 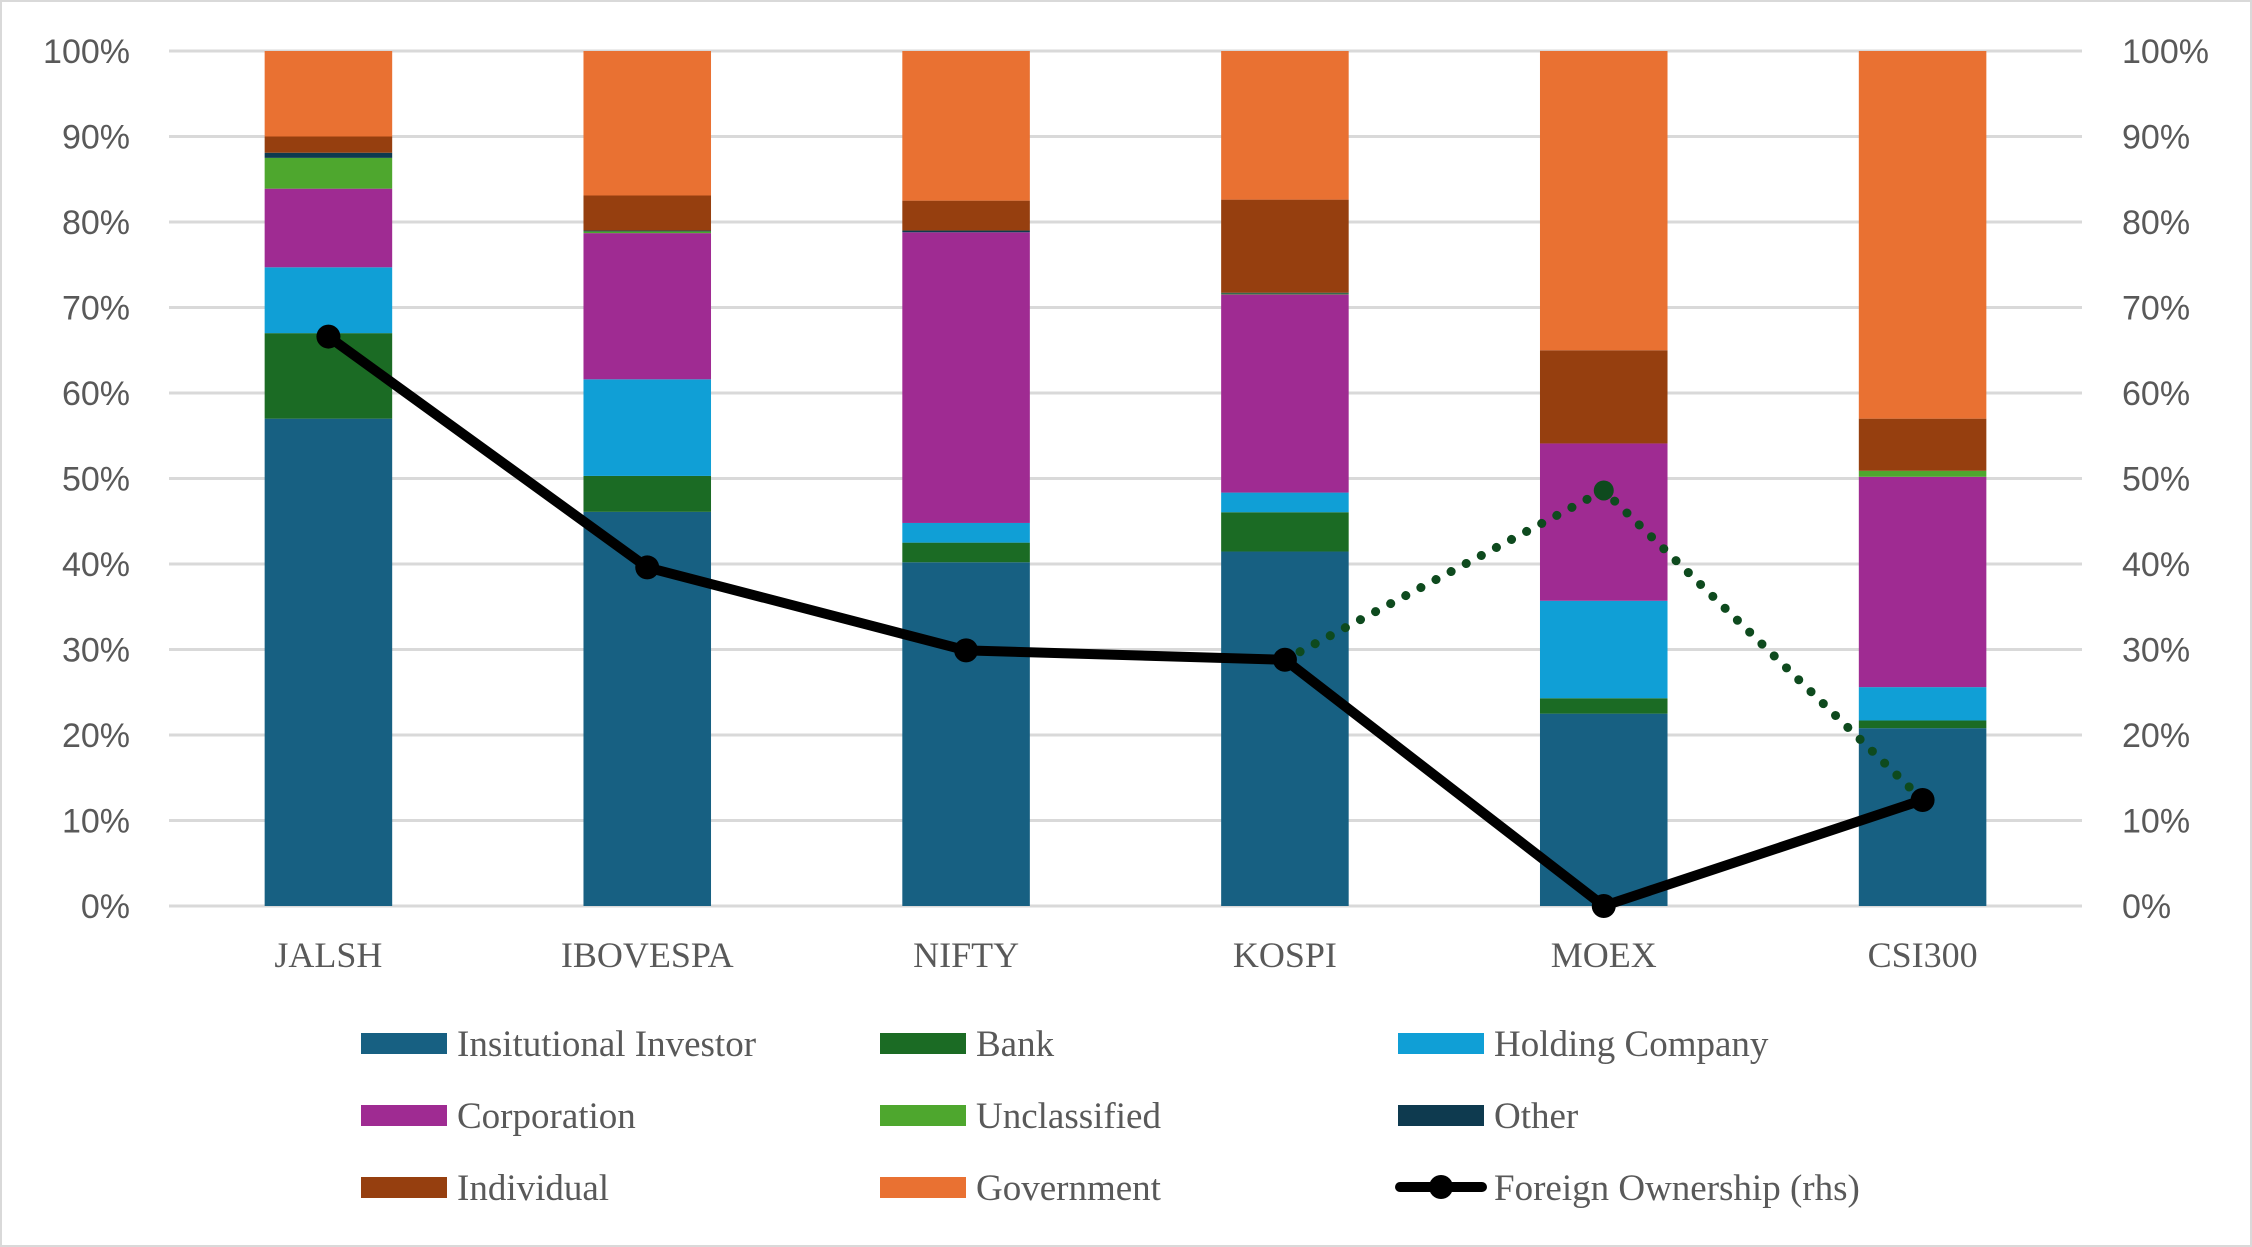 What do you see at coordinates (606, 1044) in the screenshot?
I see `legend-label: Insitutional Investor` at bounding box center [606, 1044].